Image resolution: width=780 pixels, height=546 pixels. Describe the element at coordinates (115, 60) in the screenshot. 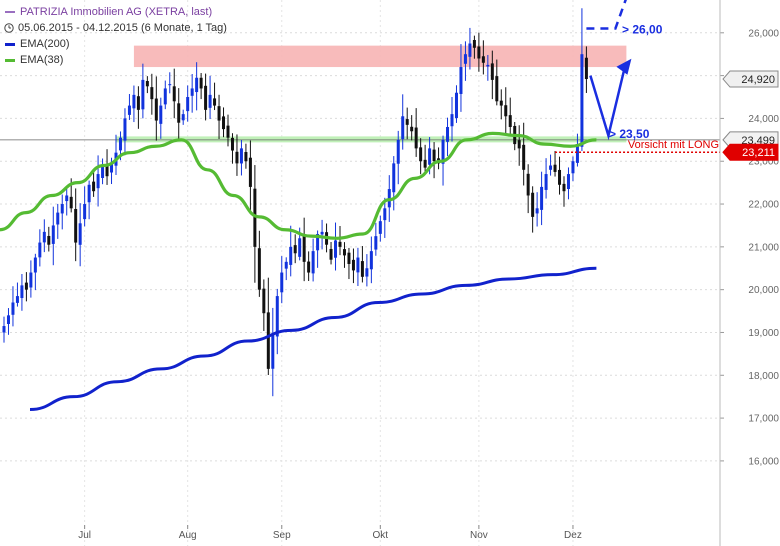

I see `legend-ema38-row: EMA(38)` at that location.